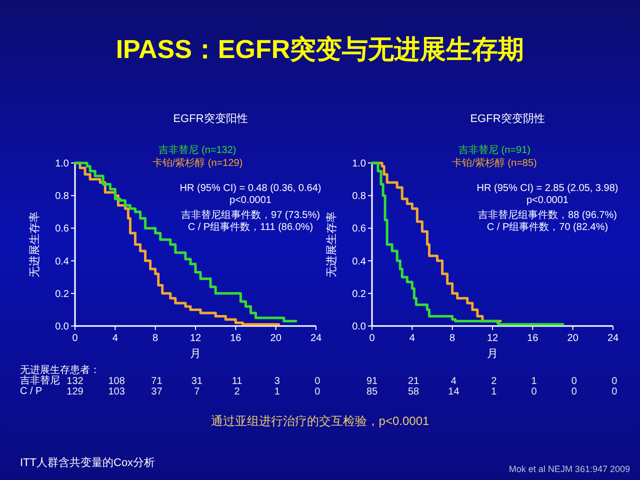 Image resolution: width=640 pixels, height=480 pixels. What do you see at coordinates (320, 49) in the screenshot?
I see `text: IPASS：EGFR突变与无进展生存期` at bounding box center [320, 49].